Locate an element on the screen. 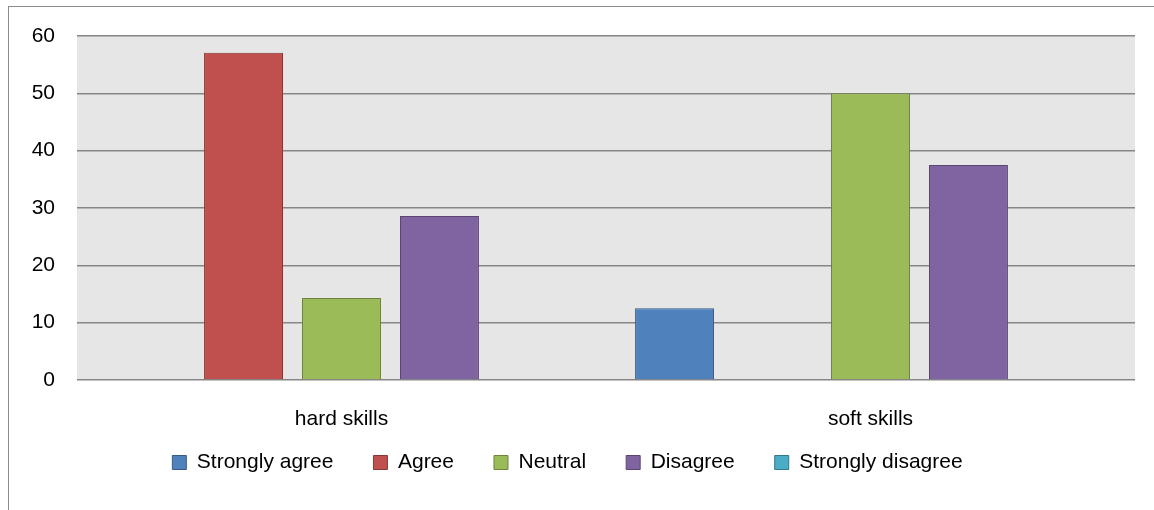  legend-label: Strongly disagree is located at coordinates (881, 461).